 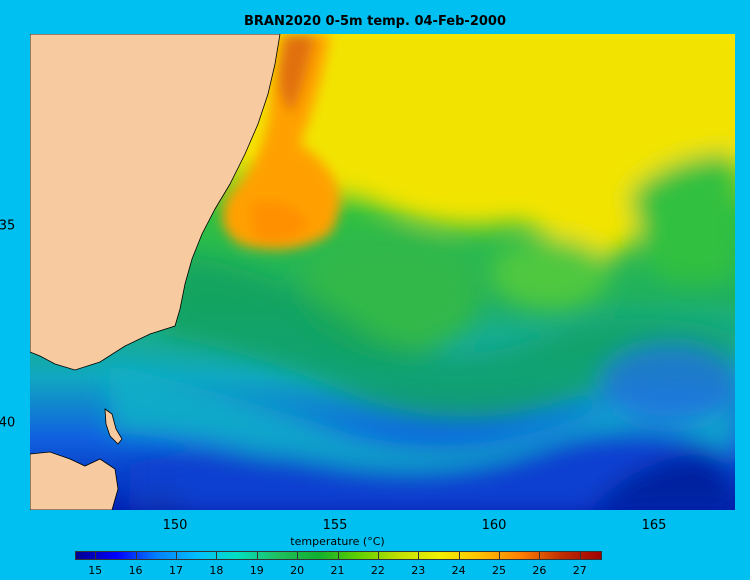 I want to click on colorbar-tick-label: 21, so click(x=337, y=570).